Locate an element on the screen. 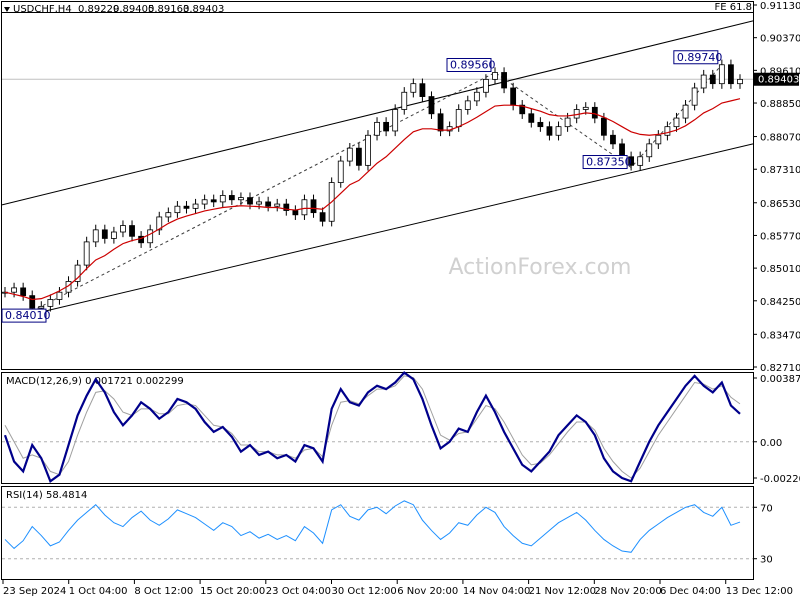 This screenshot has width=800, height=600. time-tick-label: 23 Sep 2024 is located at coordinates (34, 591).